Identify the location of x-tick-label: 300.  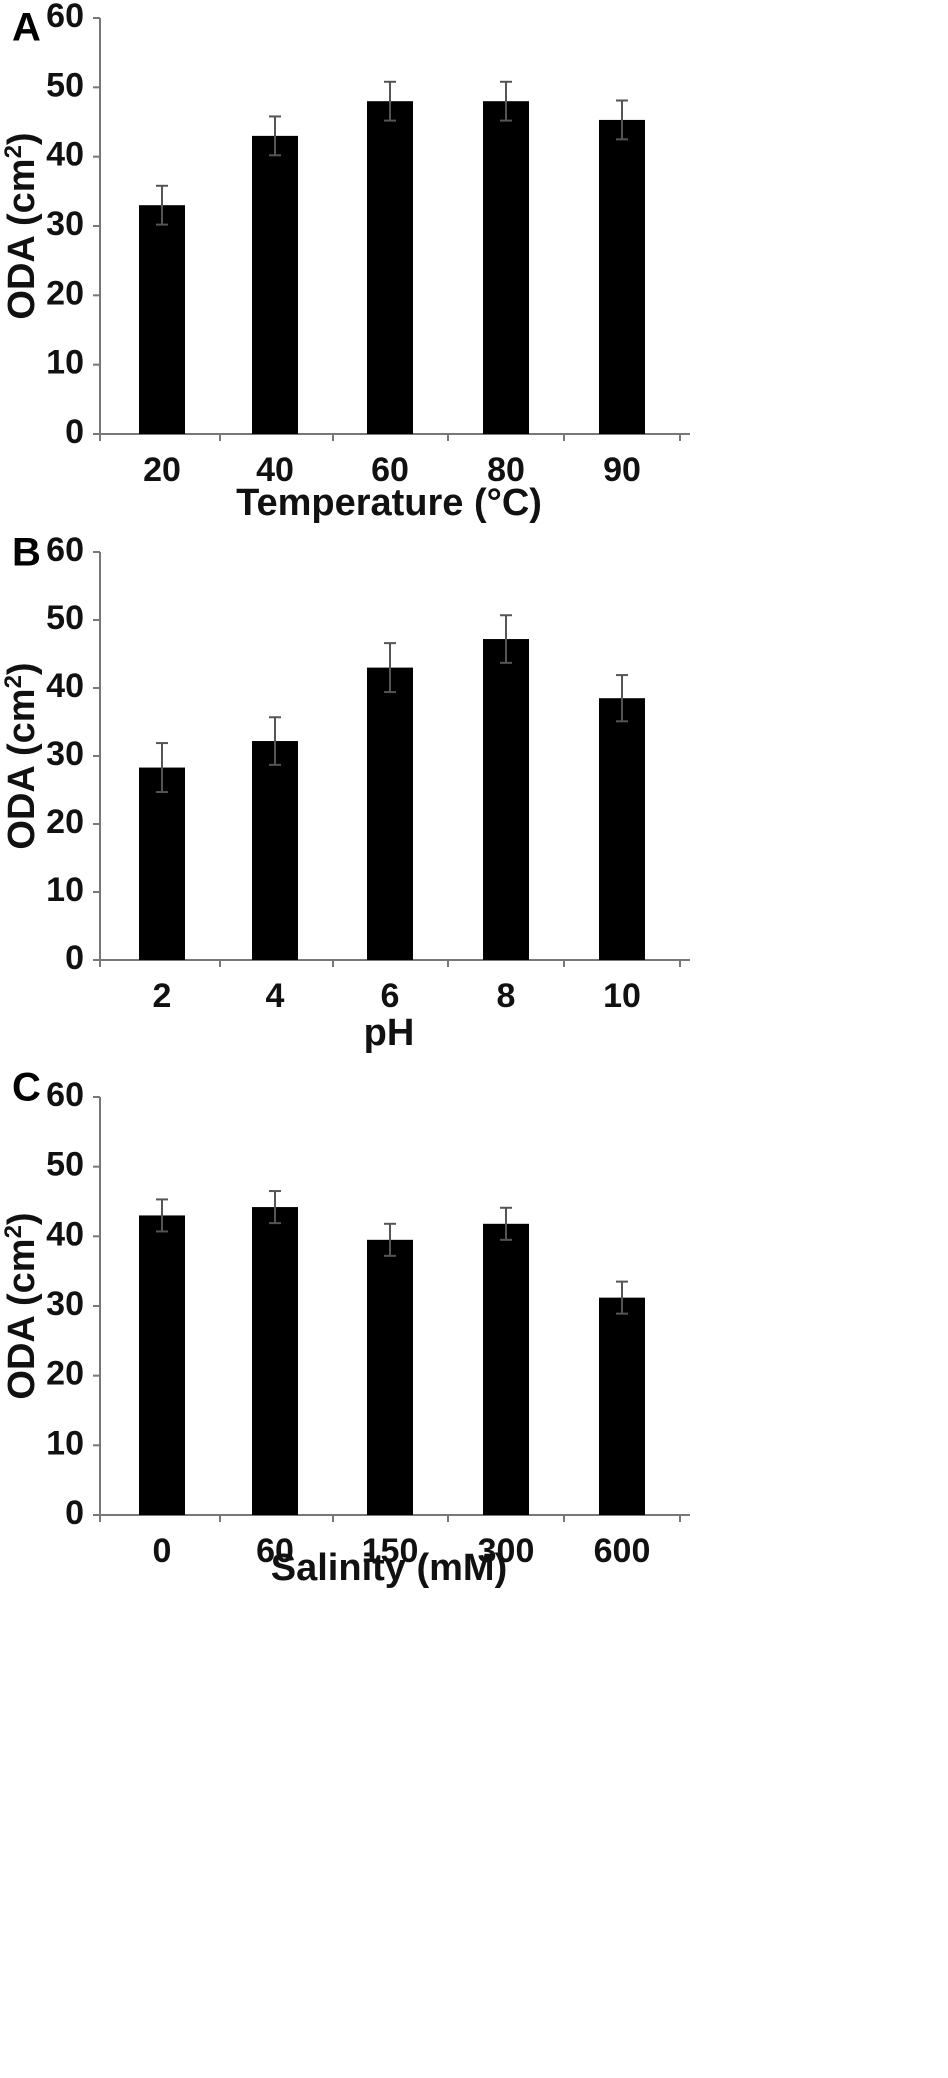
(506, 1551).